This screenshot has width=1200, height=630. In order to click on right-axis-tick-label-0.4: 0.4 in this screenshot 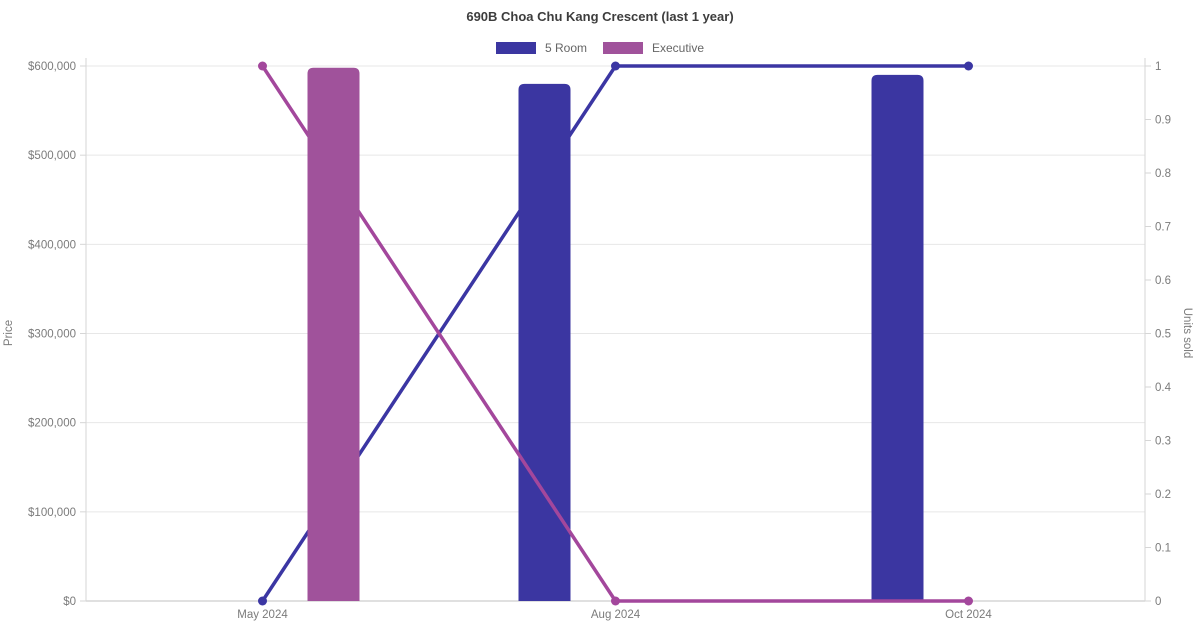, I will do `click(1163, 388)`.